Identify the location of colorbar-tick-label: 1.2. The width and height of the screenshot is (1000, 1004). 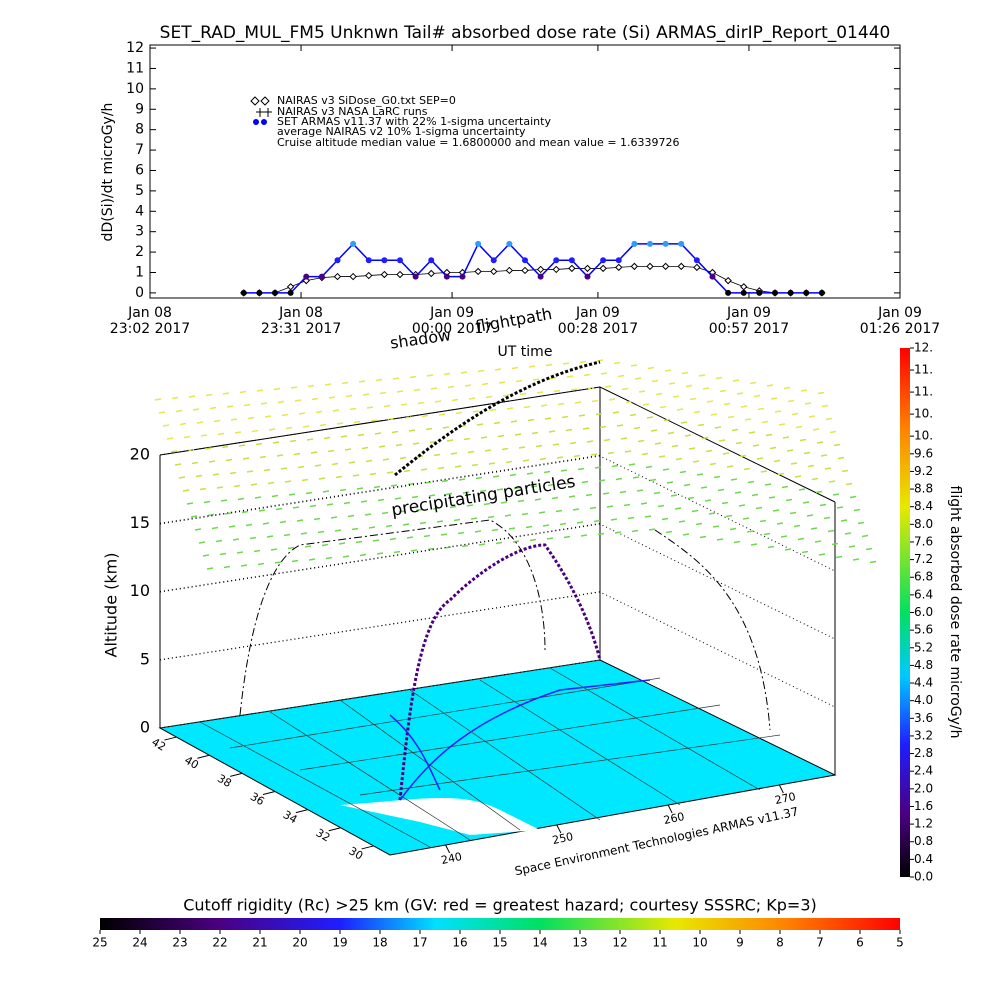
(923, 824).